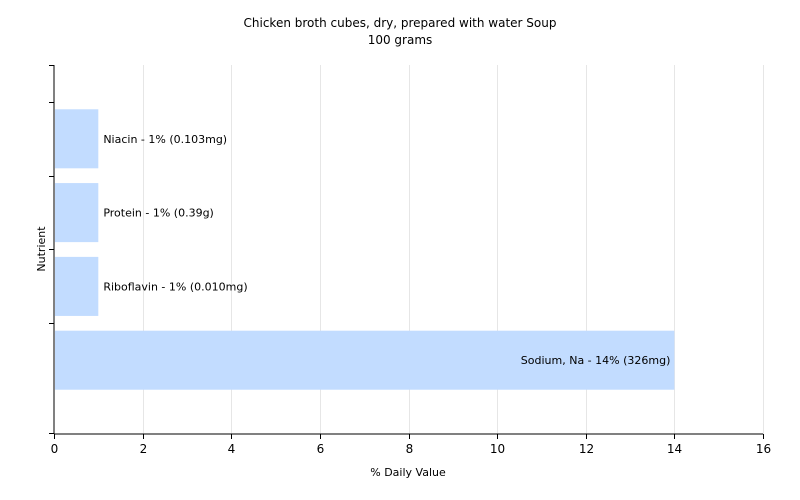 This screenshot has height=500, width=800. What do you see at coordinates (400, 40) in the screenshot?
I see `chart-subtitle: 100 grams` at bounding box center [400, 40].